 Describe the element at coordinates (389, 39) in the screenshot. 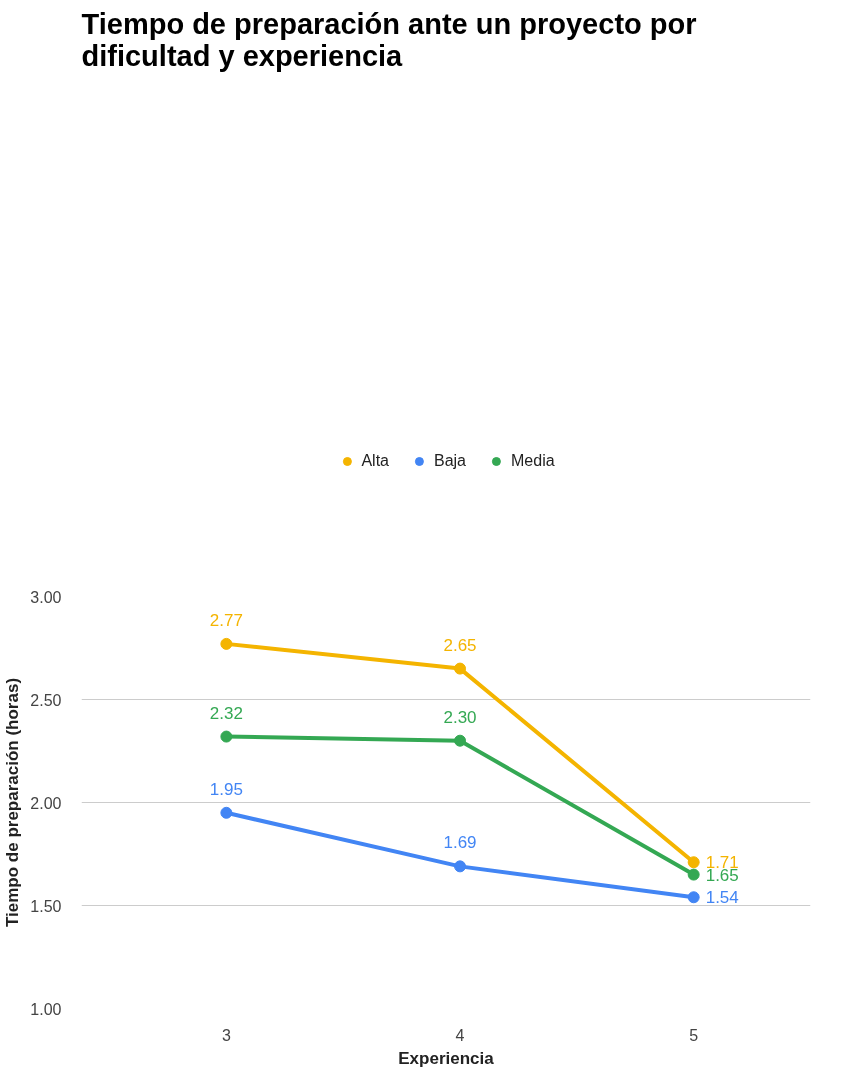

I see `chart-title: Tiempo de preparación ante un proyecto por dificultad y experiencia` at that location.